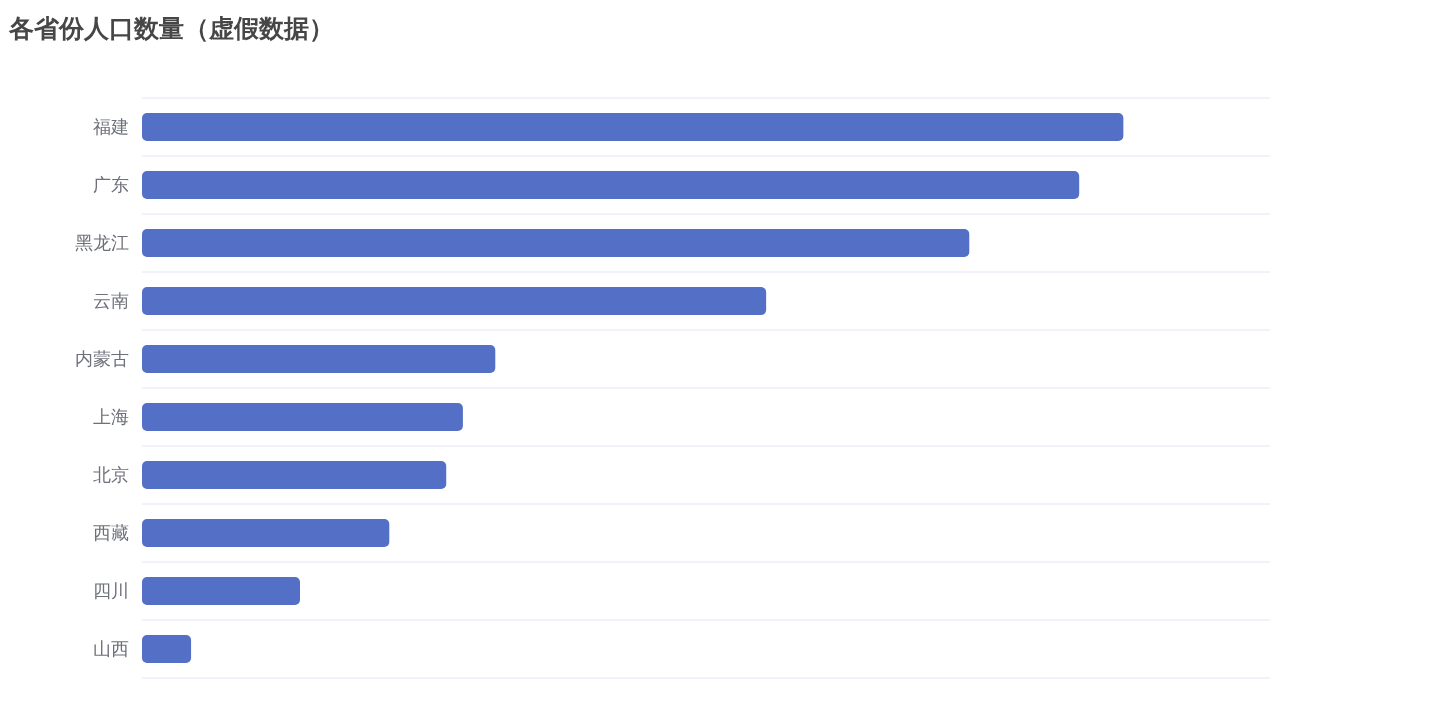  What do you see at coordinates (111, 185) in the screenshot?
I see `category-label: 广东` at bounding box center [111, 185].